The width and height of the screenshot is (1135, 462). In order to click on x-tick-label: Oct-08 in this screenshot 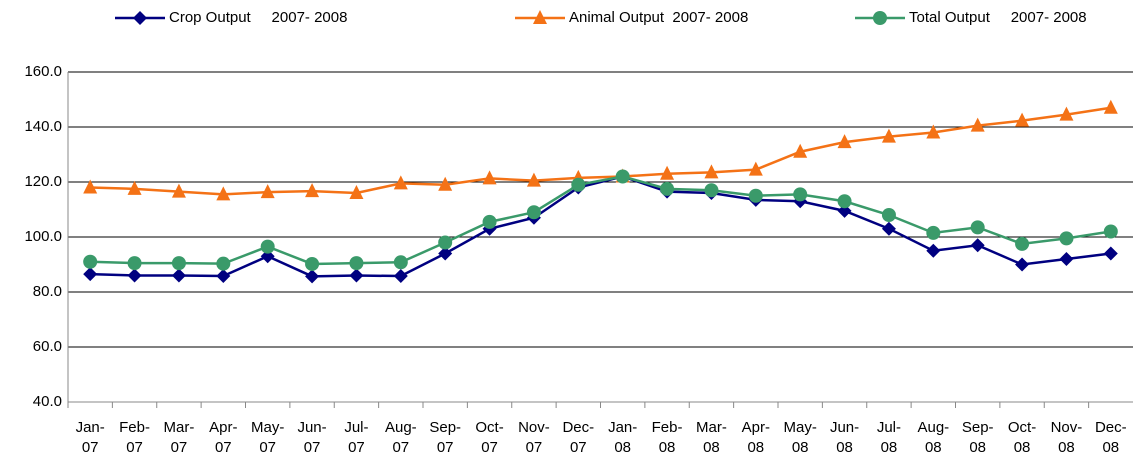, I will do `click(1022, 437)`.